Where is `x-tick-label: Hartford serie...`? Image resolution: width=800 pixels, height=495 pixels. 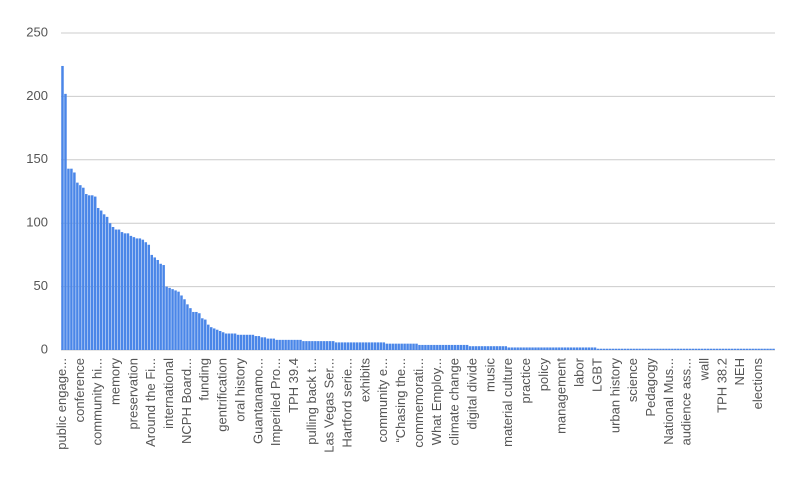 x-tick-label: Hartford serie... is located at coordinates (347, 403).